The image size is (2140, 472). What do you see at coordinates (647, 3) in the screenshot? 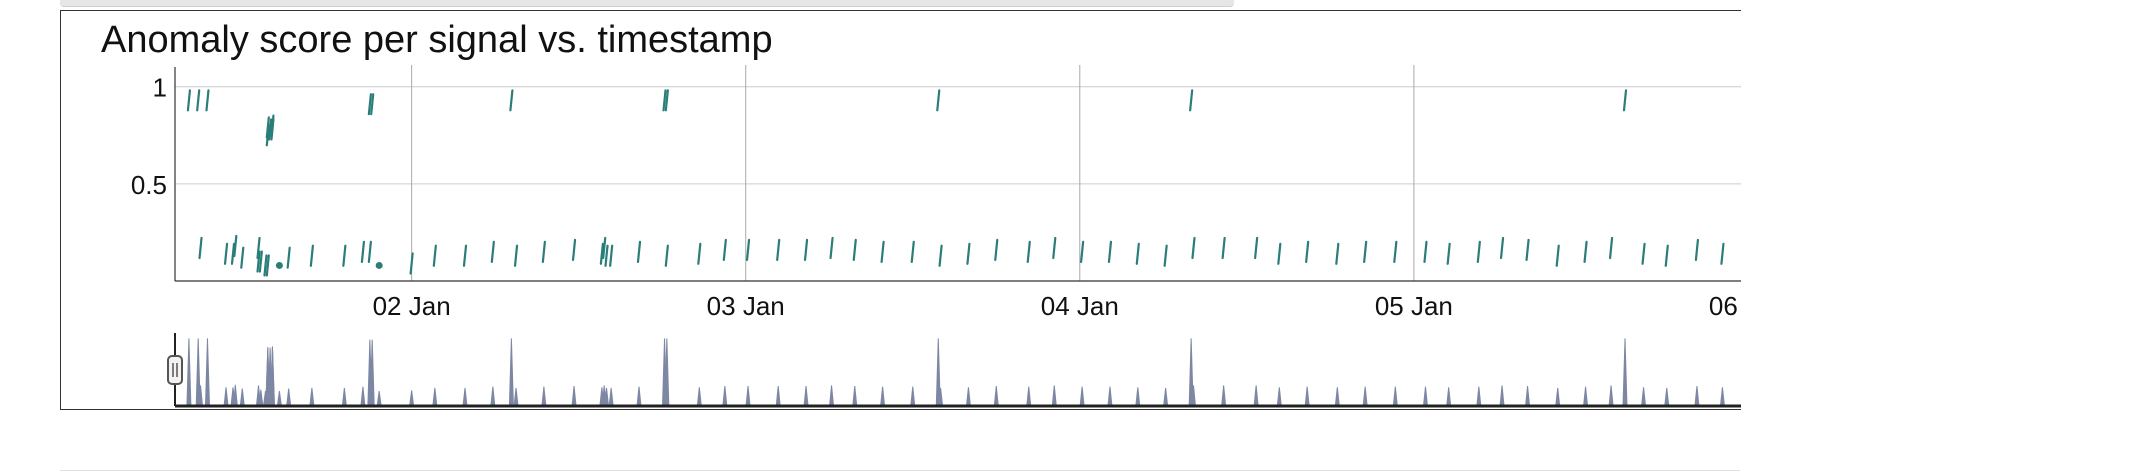
I see `top-scrollbar` at bounding box center [647, 3].